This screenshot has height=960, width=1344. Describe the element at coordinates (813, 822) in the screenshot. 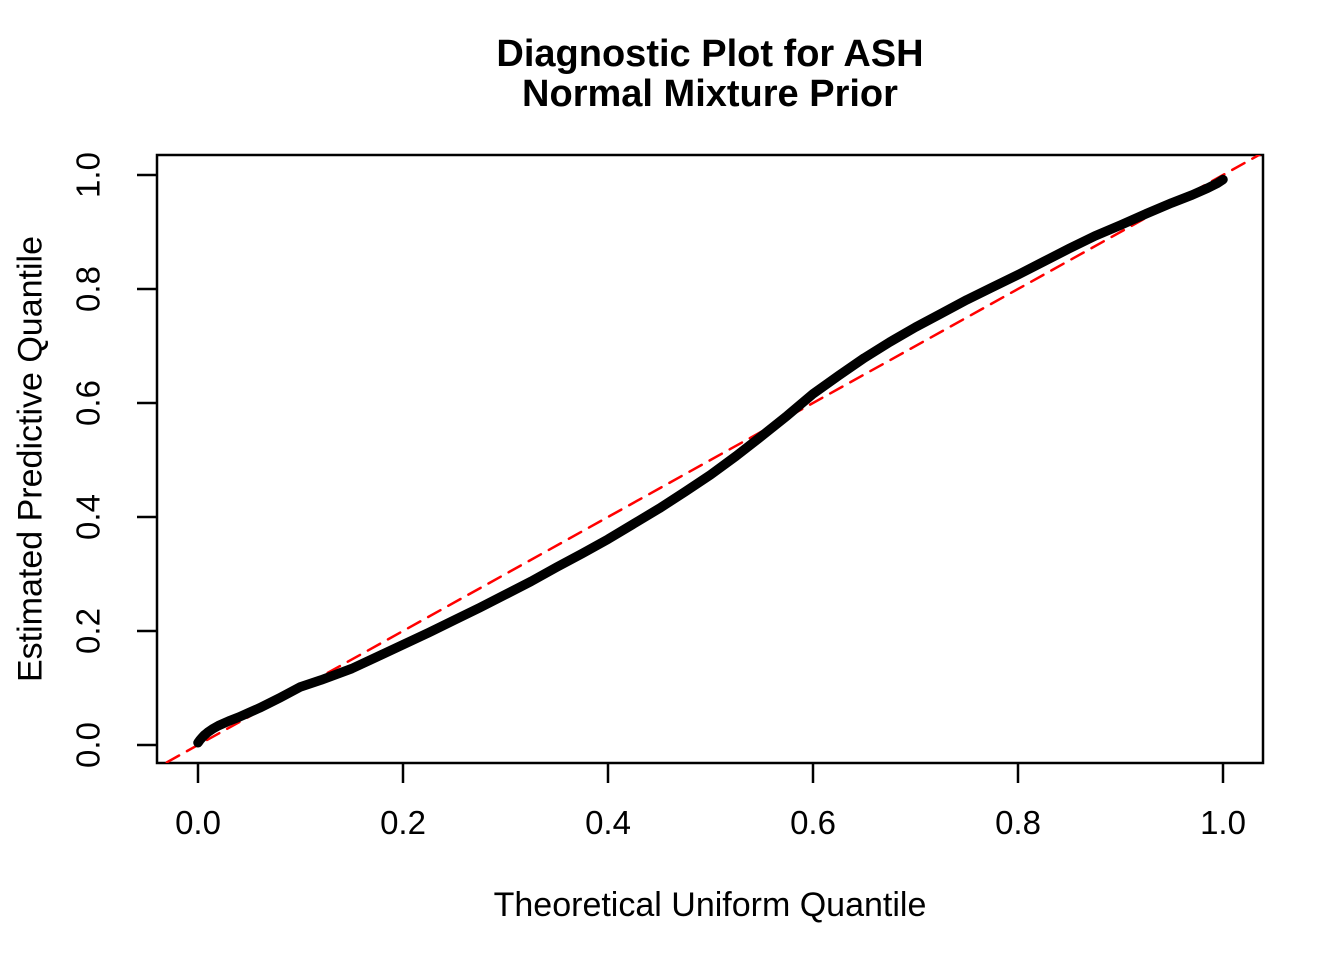

I see `x-tick-label: 0.6` at that location.